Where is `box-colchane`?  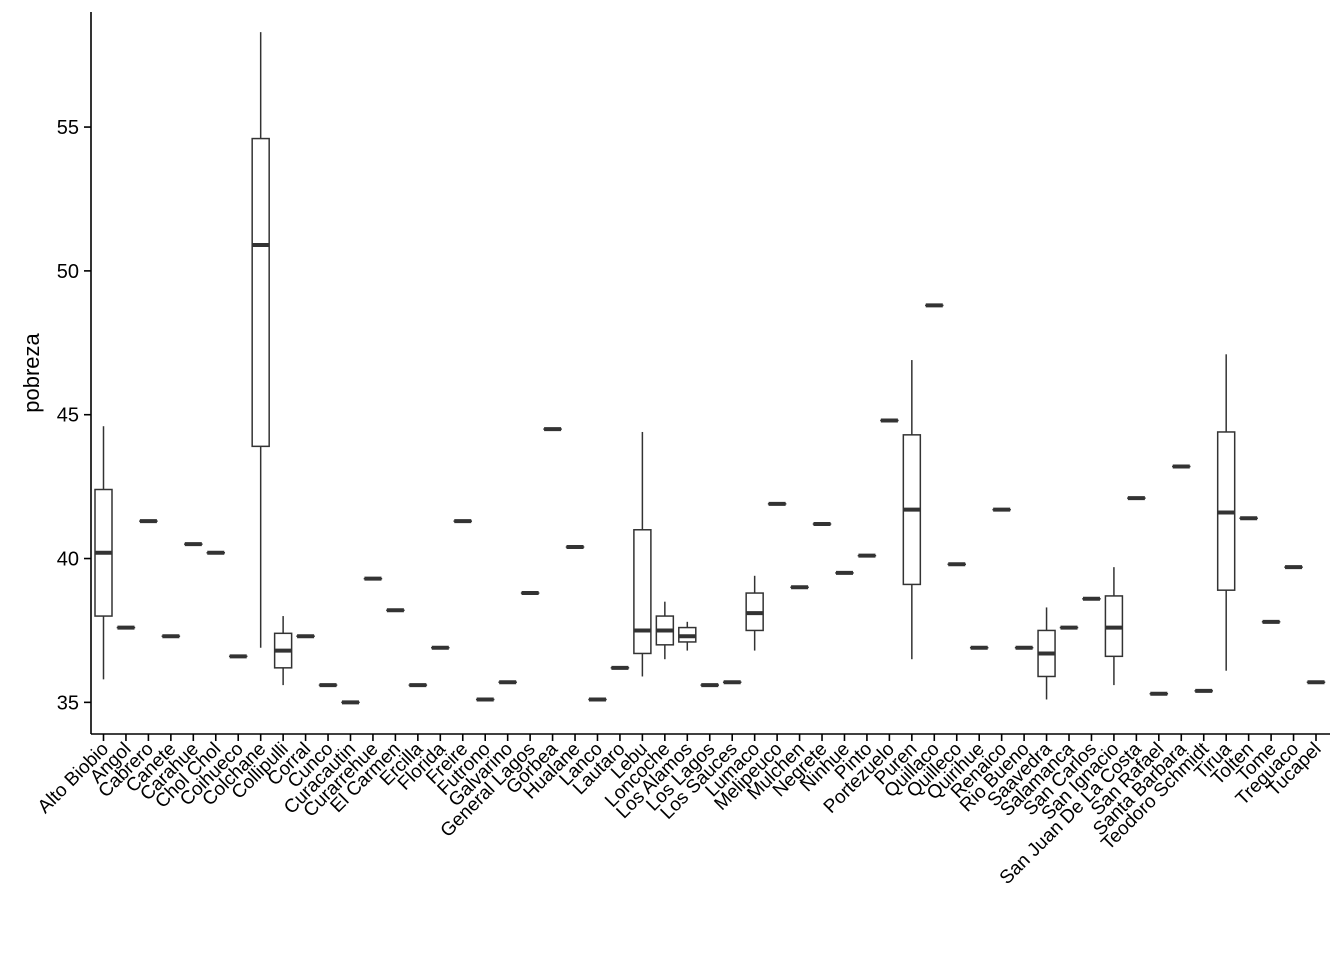
box-colchane is located at coordinates (260, 340).